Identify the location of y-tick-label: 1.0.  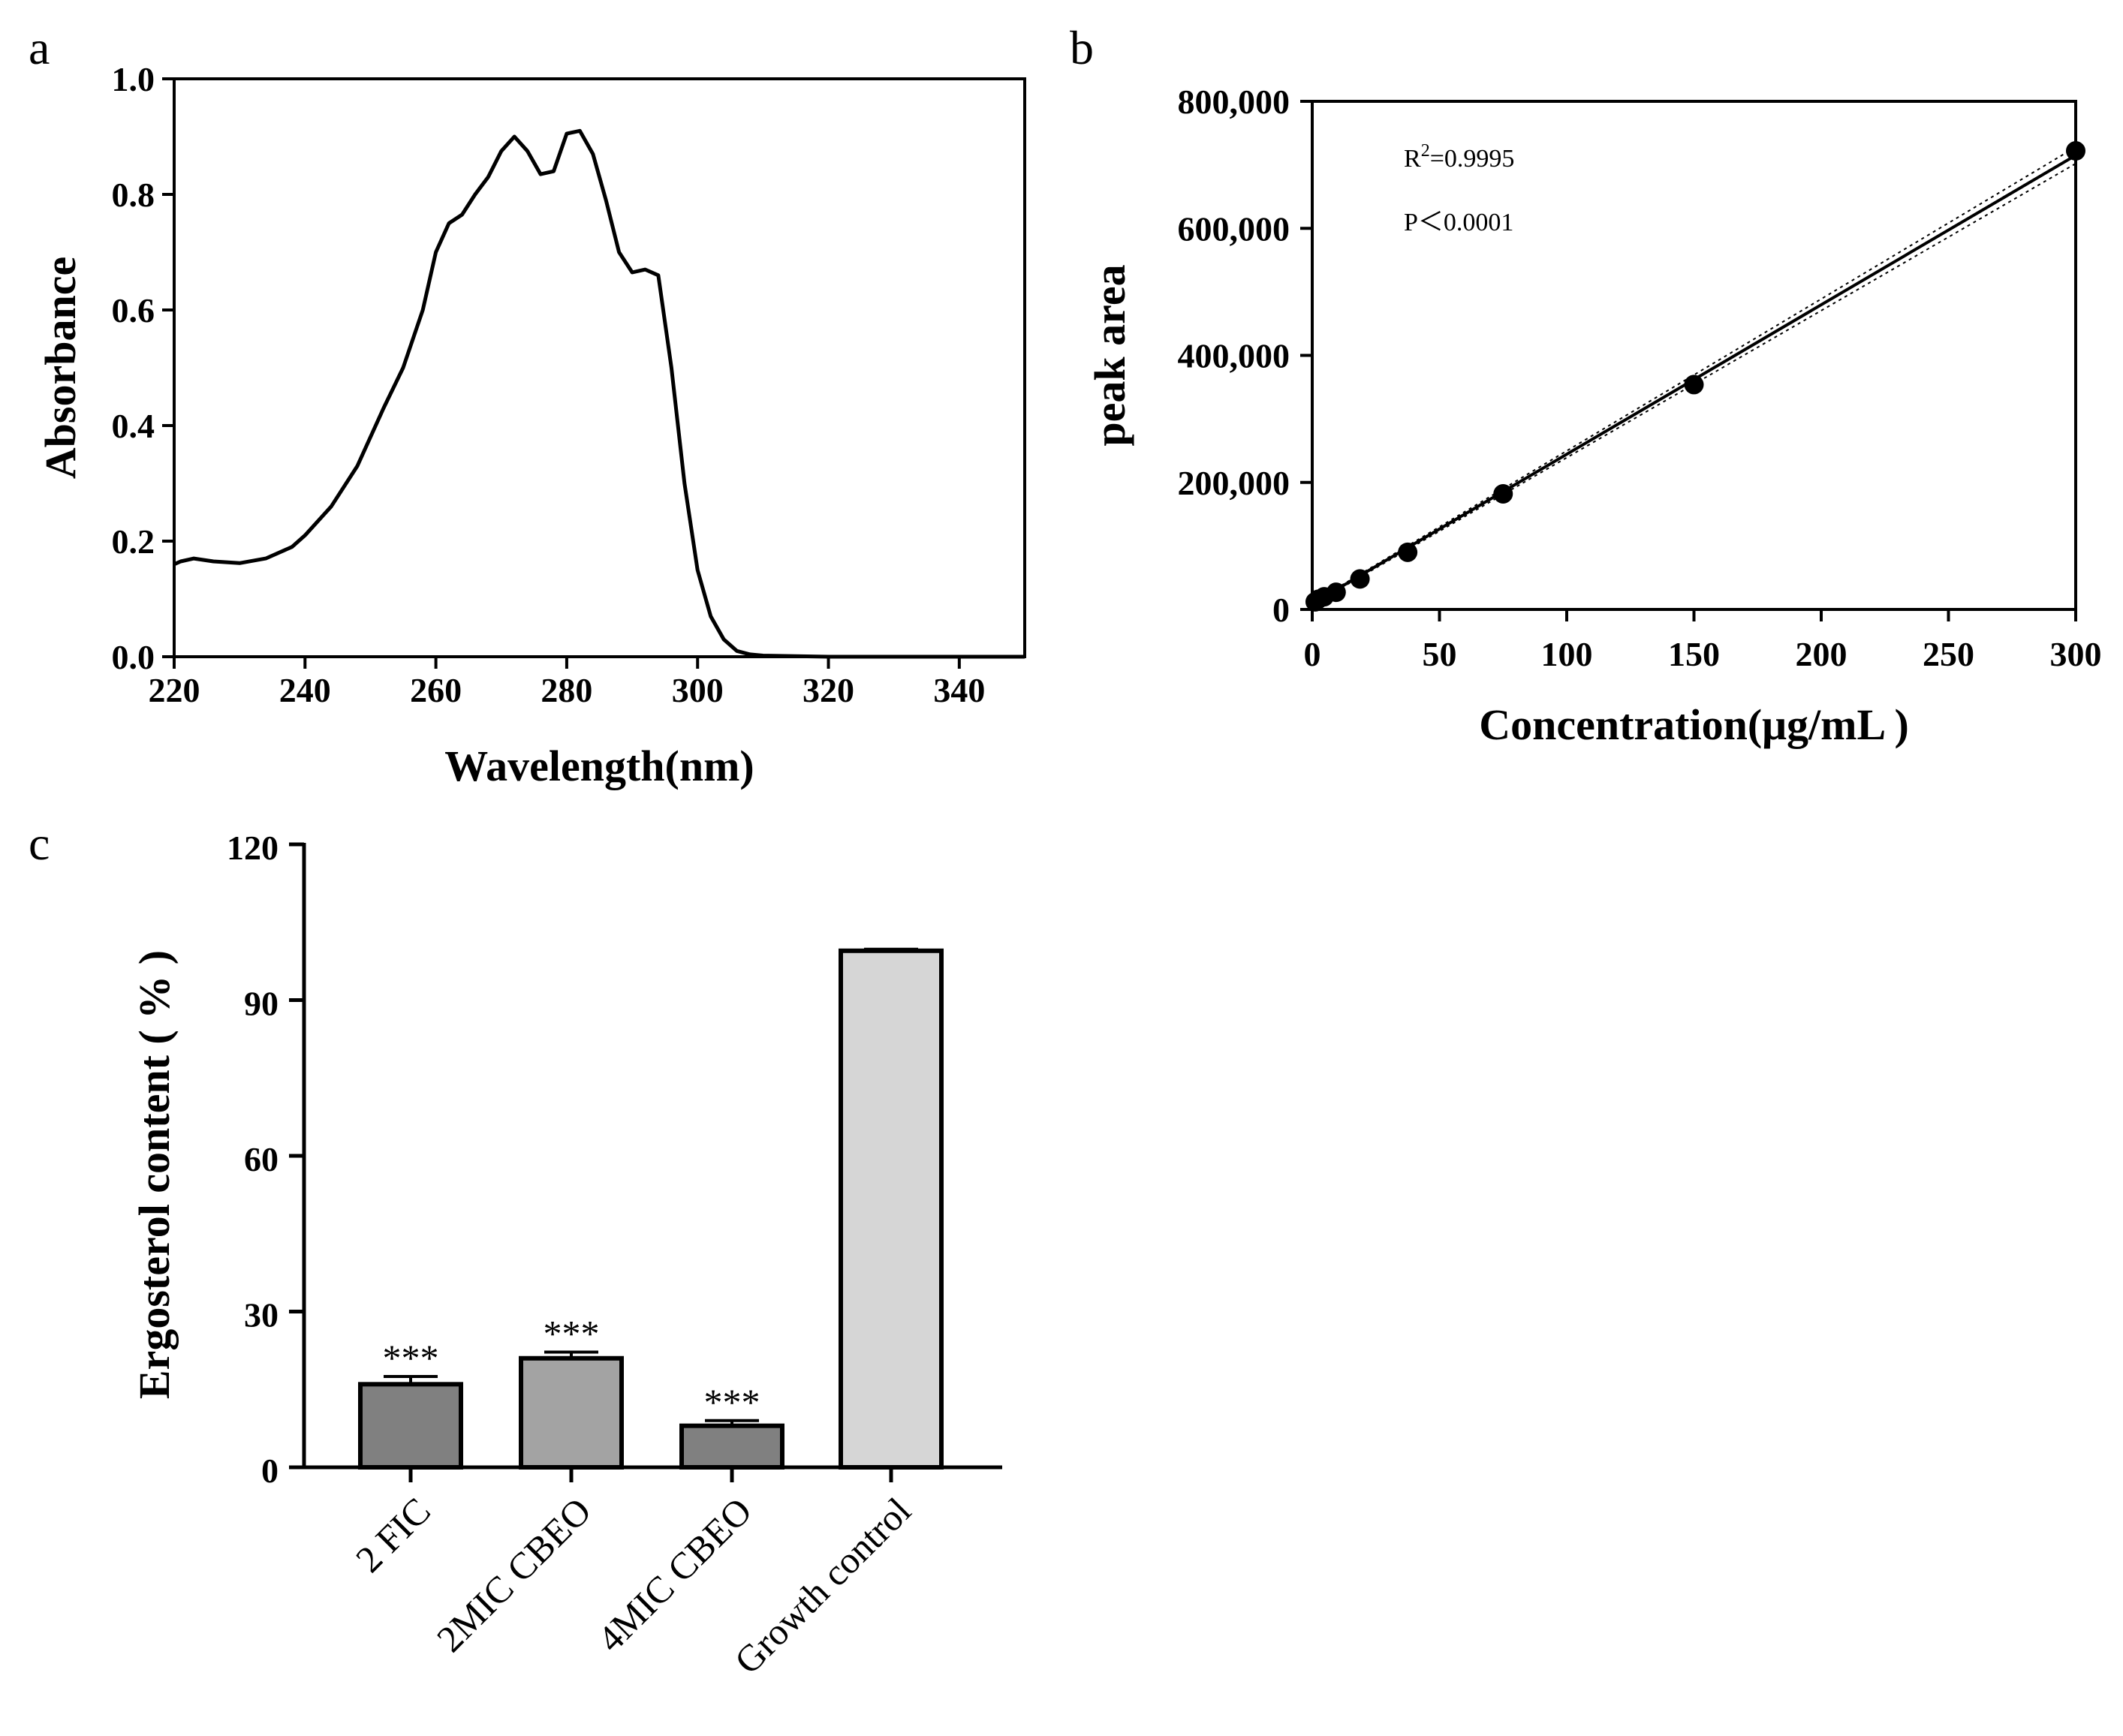
(133, 79).